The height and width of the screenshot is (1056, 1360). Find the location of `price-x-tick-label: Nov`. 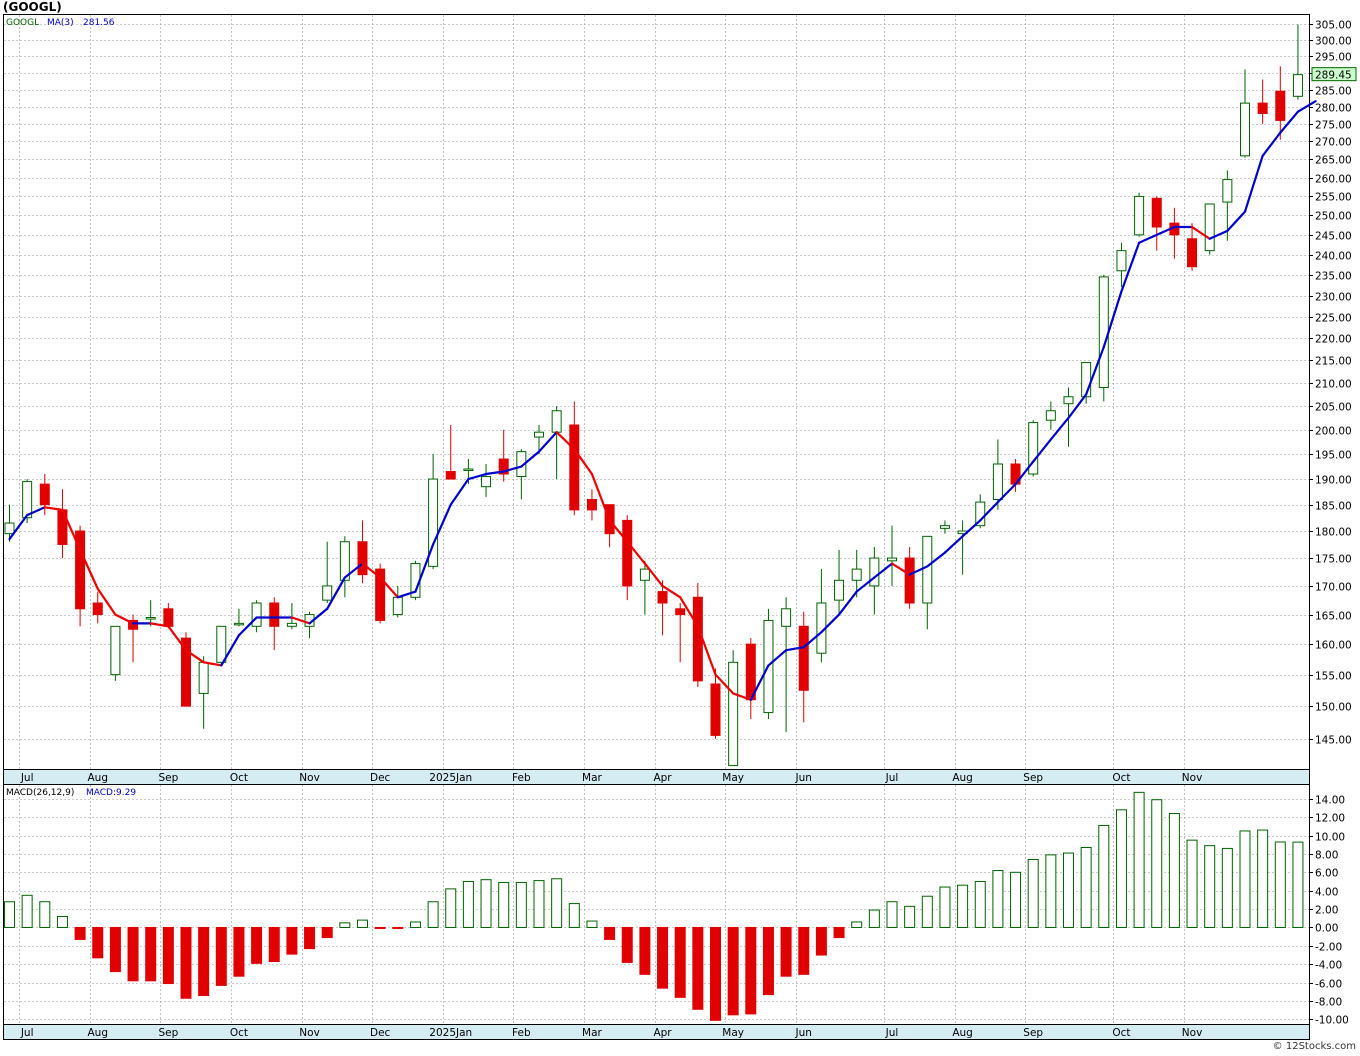

price-x-tick-label: Nov is located at coordinates (309, 778).